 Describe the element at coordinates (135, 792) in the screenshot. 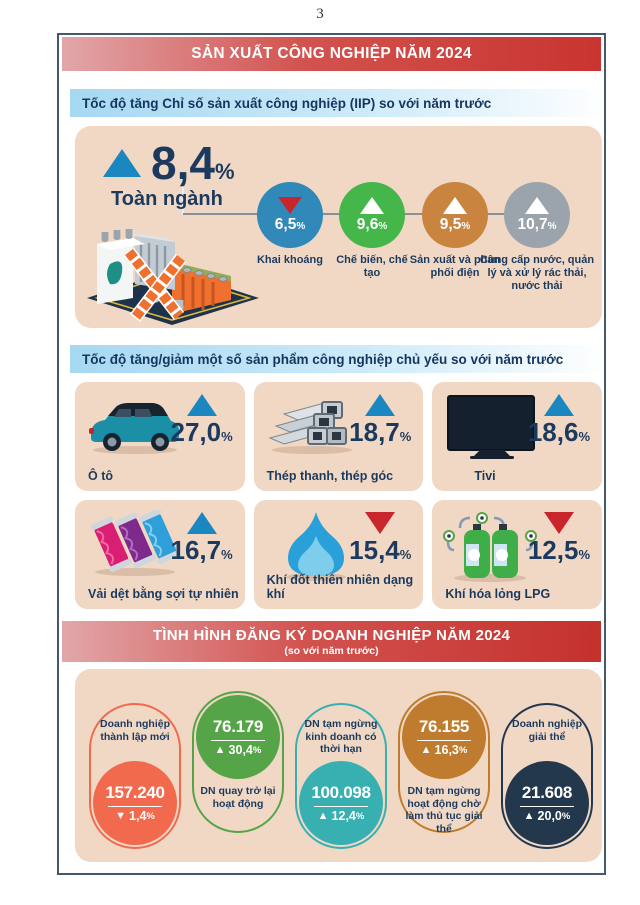

I see `pill-value: 157.240` at that location.